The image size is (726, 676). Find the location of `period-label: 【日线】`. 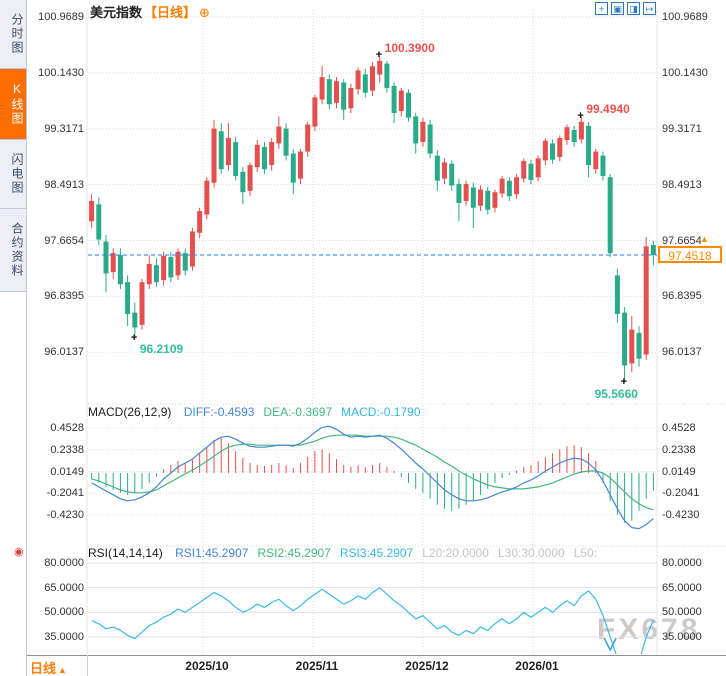

period-label: 【日线】 is located at coordinates (170, 12).